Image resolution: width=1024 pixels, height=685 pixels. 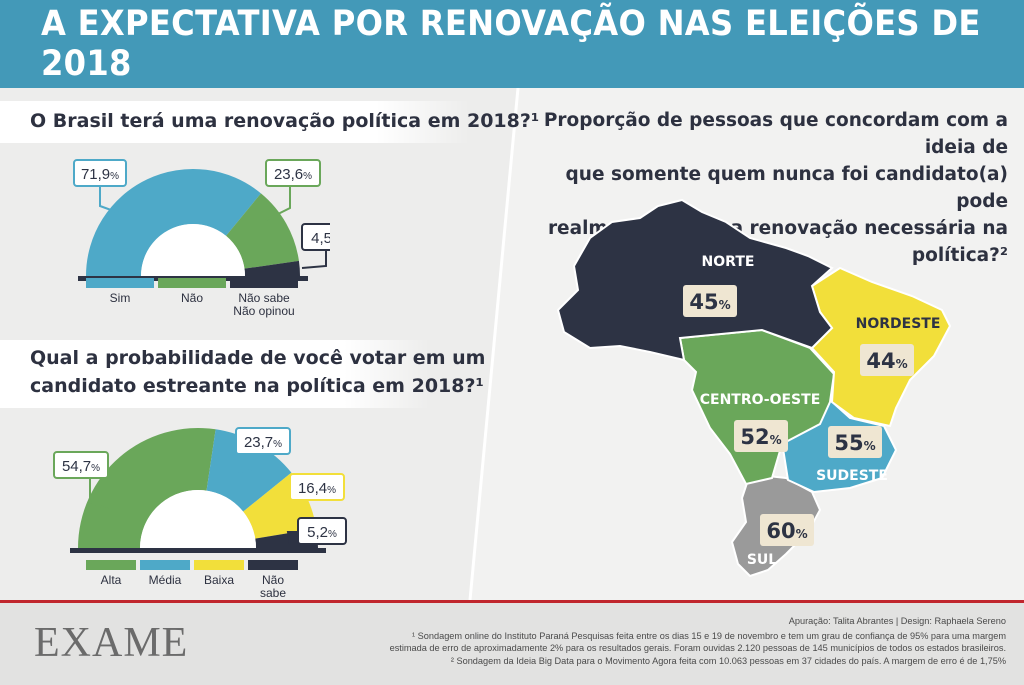 What do you see at coordinates (263, 442) in the screenshot?
I see `svg-text: 23,7%` at bounding box center [263, 442].